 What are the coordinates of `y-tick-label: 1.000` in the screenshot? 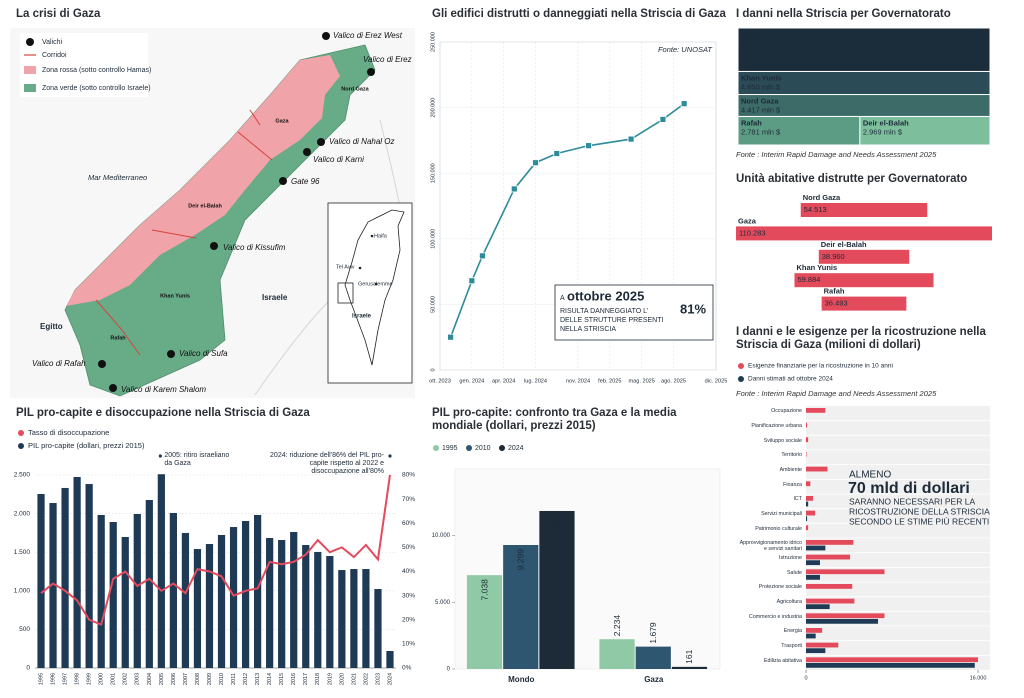 It's located at (22, 591).